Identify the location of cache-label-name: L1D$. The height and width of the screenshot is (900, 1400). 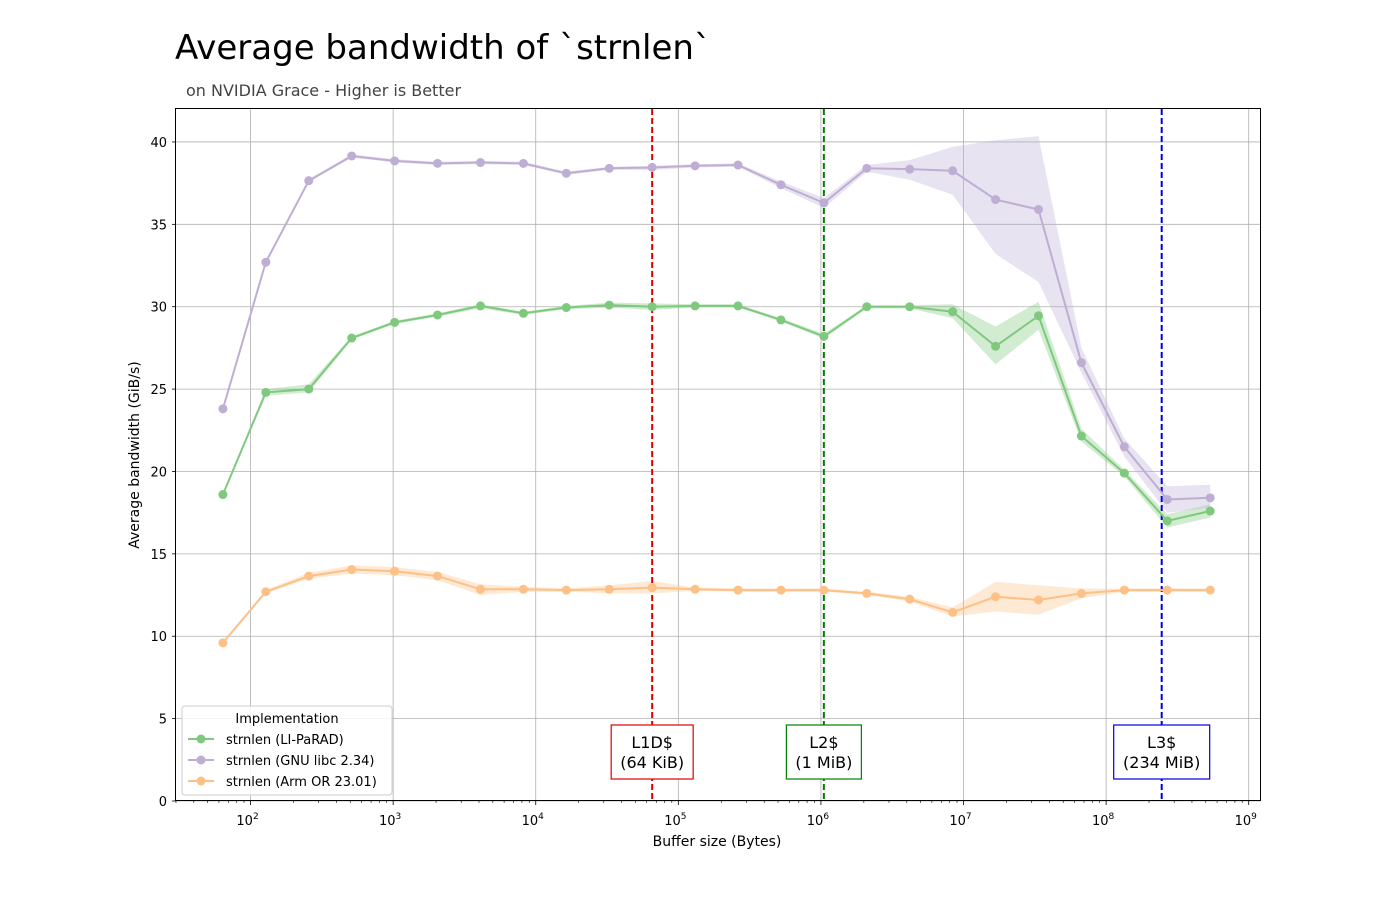
(652, 742).